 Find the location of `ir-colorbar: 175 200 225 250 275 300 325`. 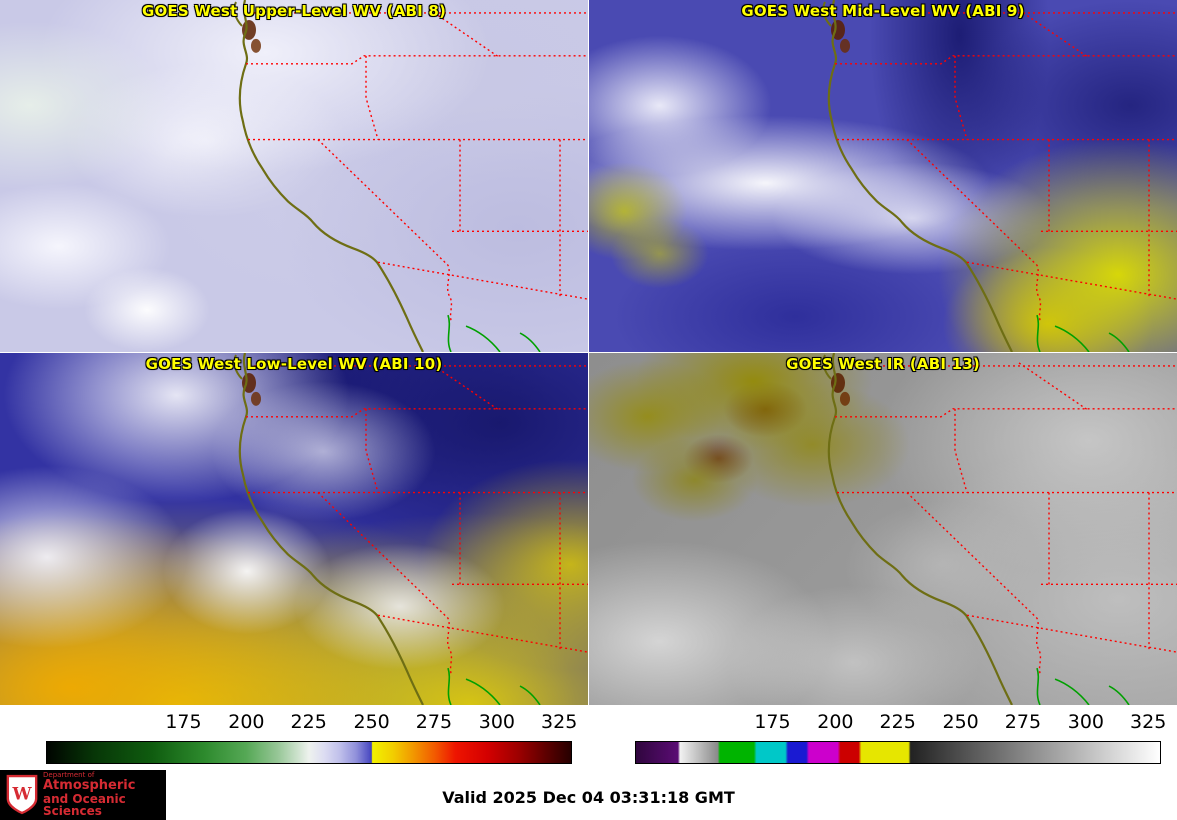

ir-colorbar: 175 200 225 250 275 300 325 is located at coordinates (883, 737).